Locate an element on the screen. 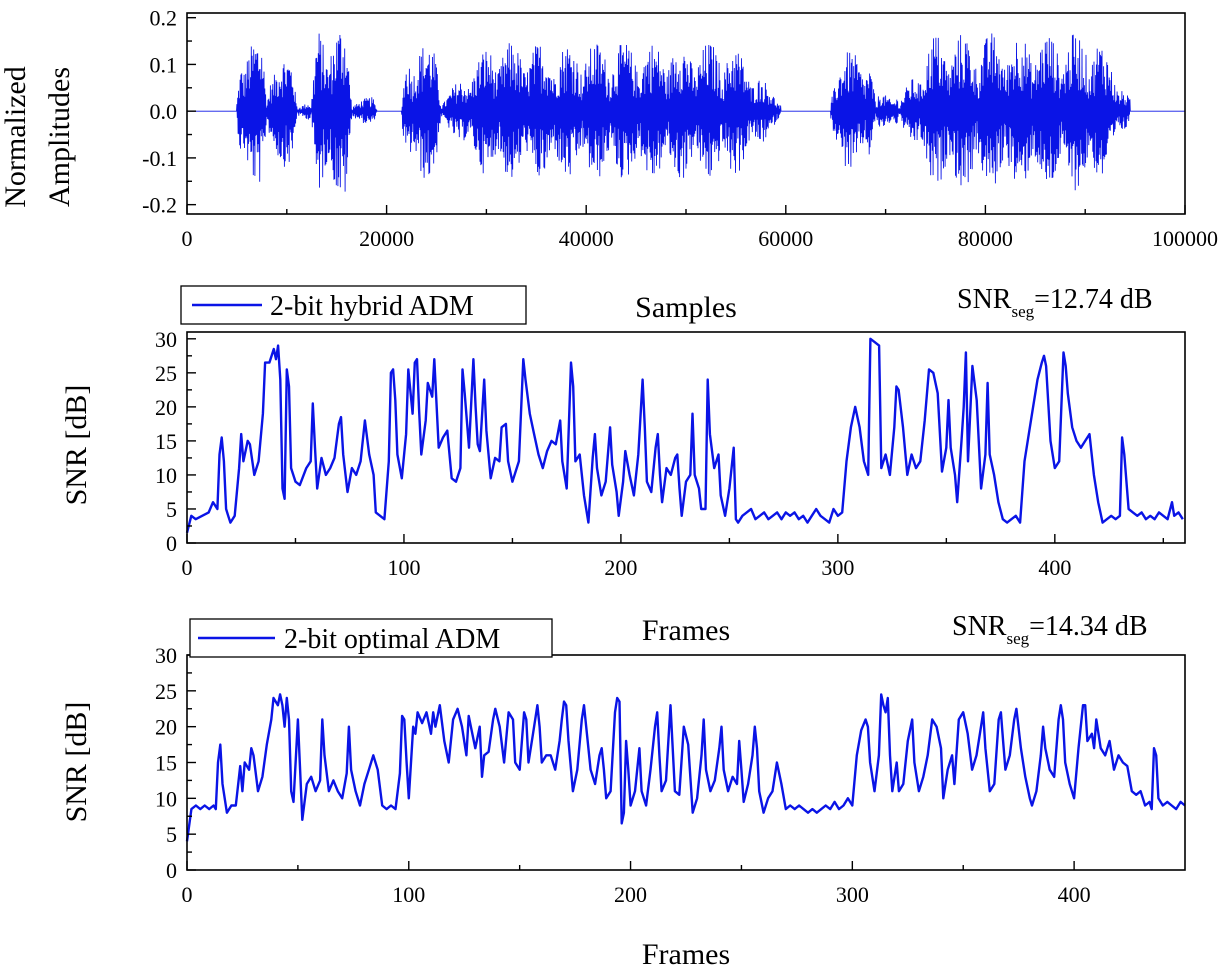 Image resolution: width=1227 pixels, height=972 pixels. waveform-ylabel-line2: Amplitudes is located at coordinates (59, 137).